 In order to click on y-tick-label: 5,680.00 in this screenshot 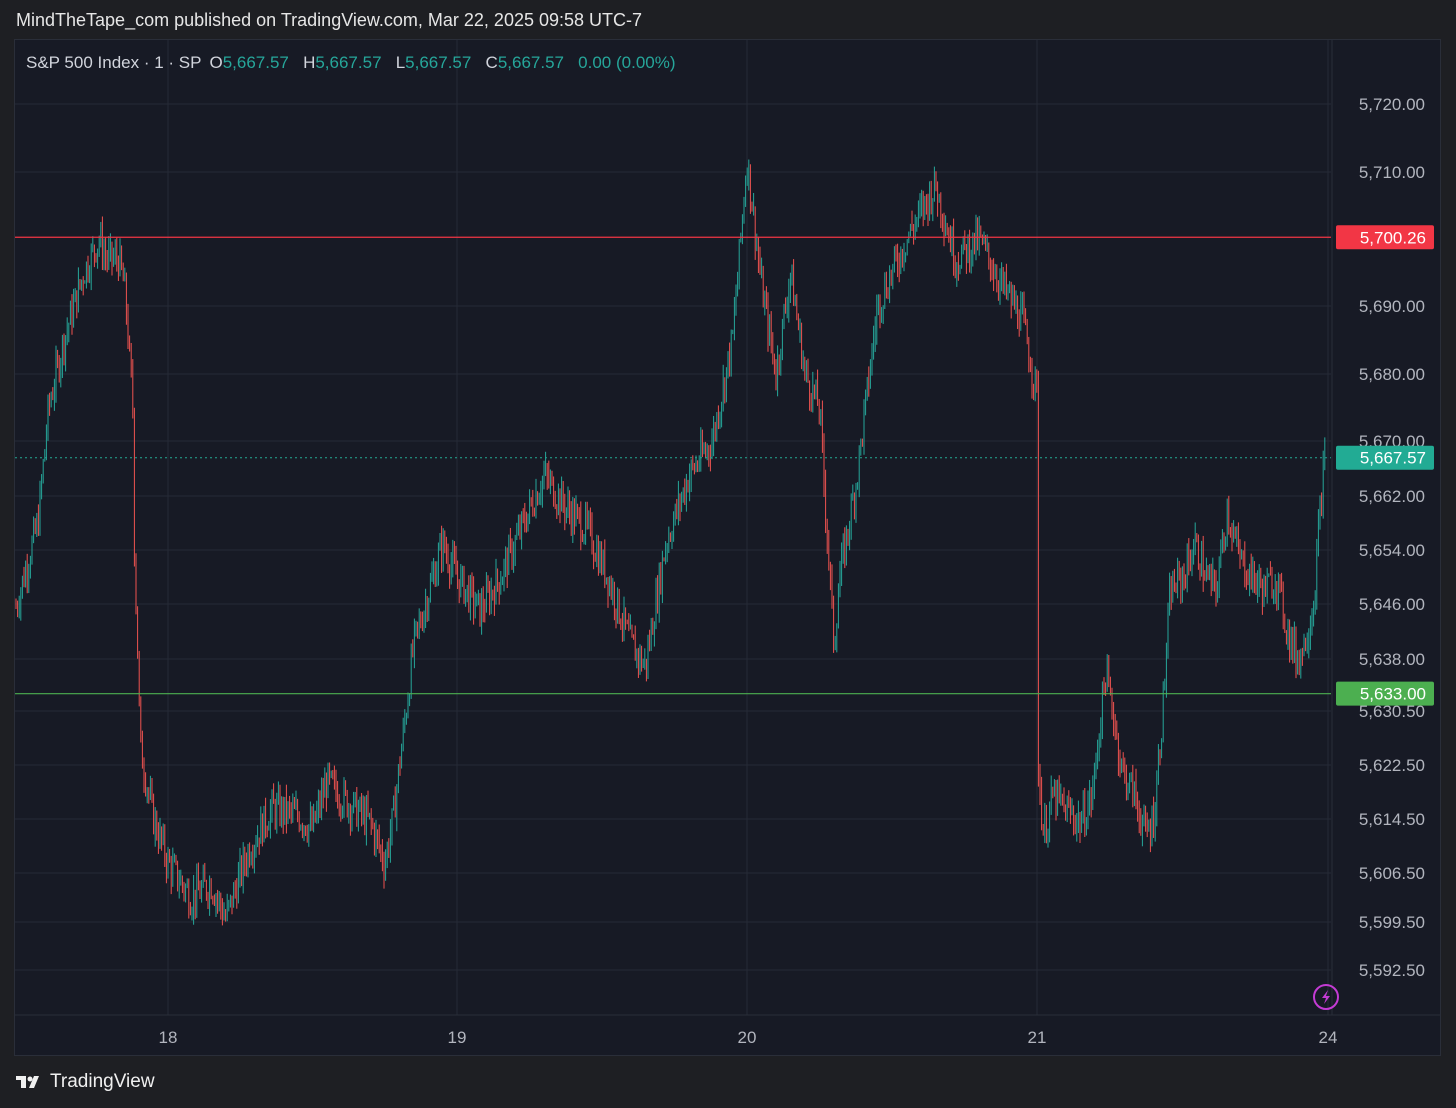, I will do `click(1392, 374)`.